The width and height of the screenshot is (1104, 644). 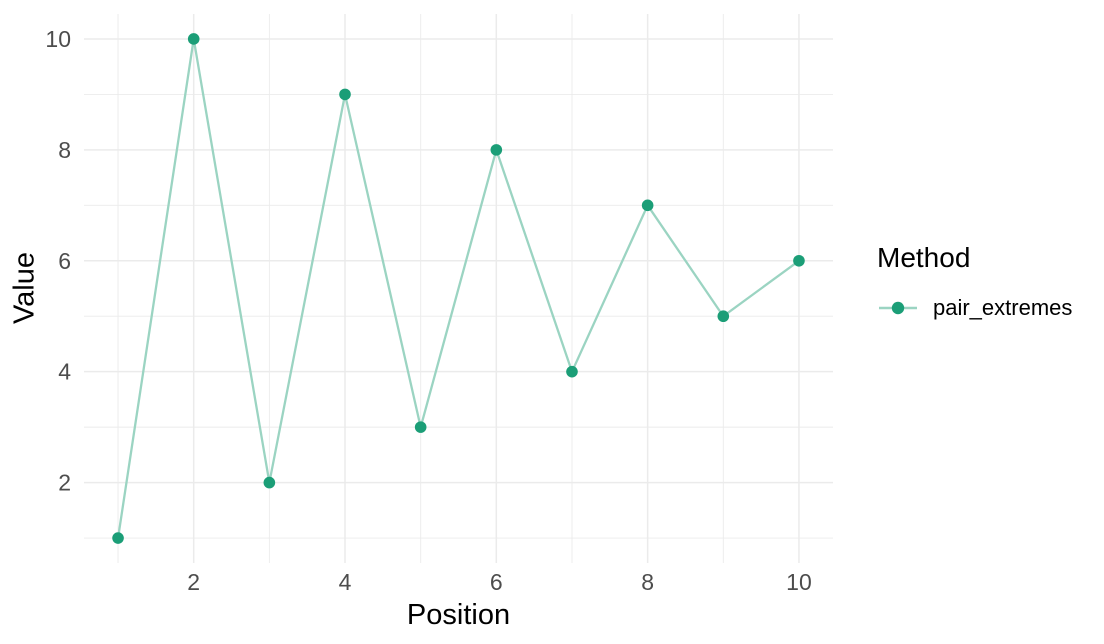 I want to click on x-axis-tick-label: 8, so click(x=647, y=582).